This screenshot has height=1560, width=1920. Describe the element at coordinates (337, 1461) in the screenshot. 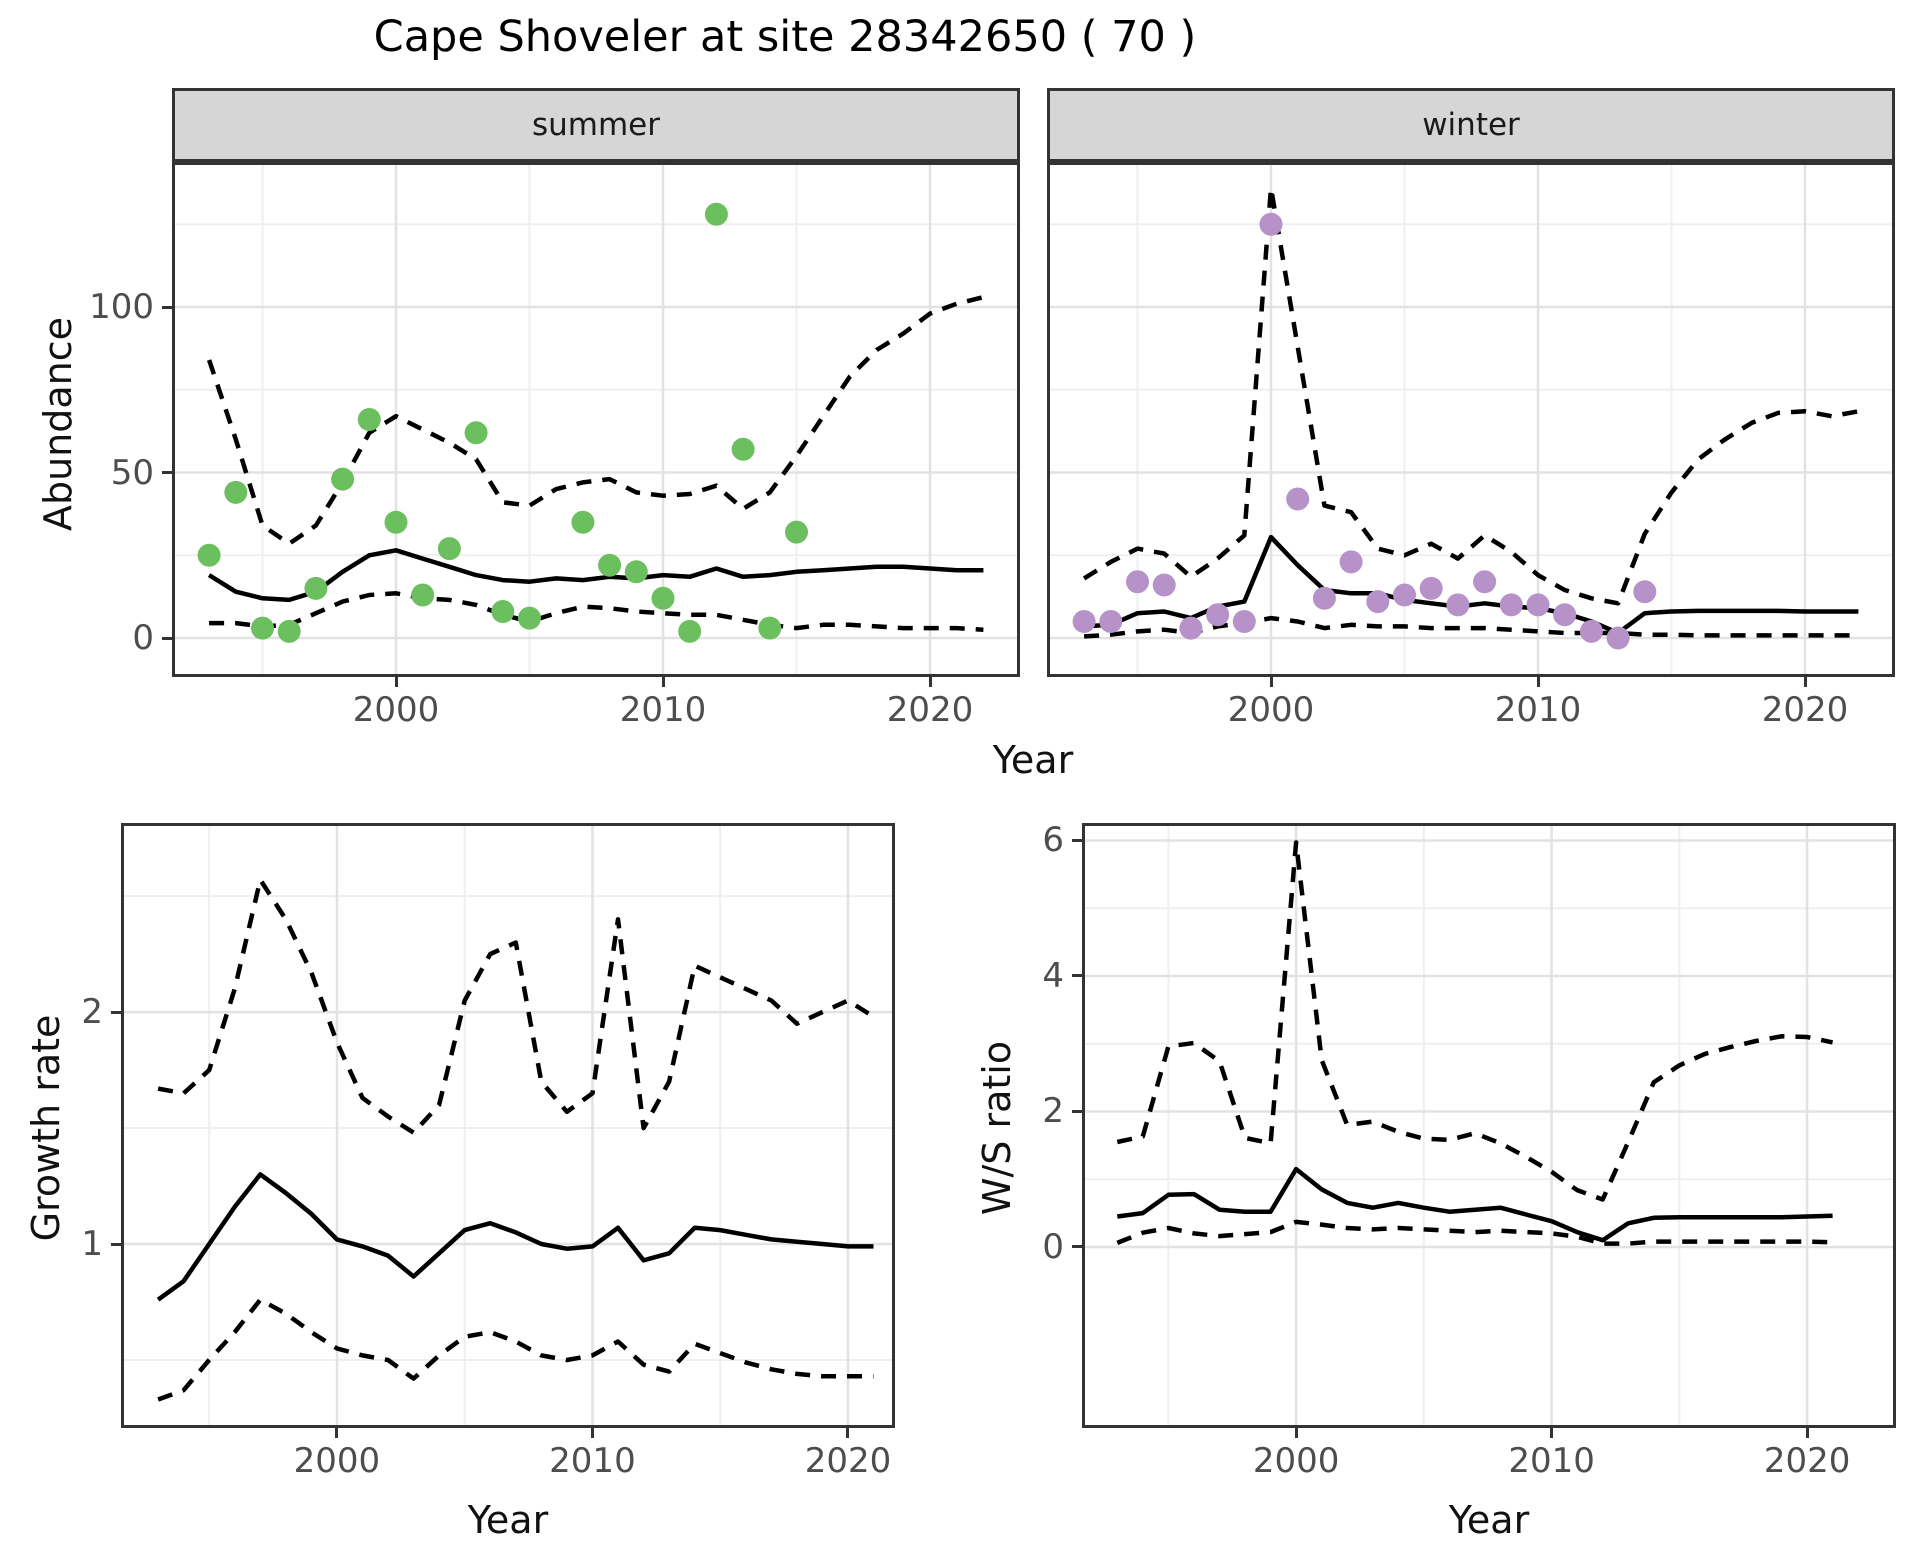

I see `growth-x-tick-label: 2000` at that location.